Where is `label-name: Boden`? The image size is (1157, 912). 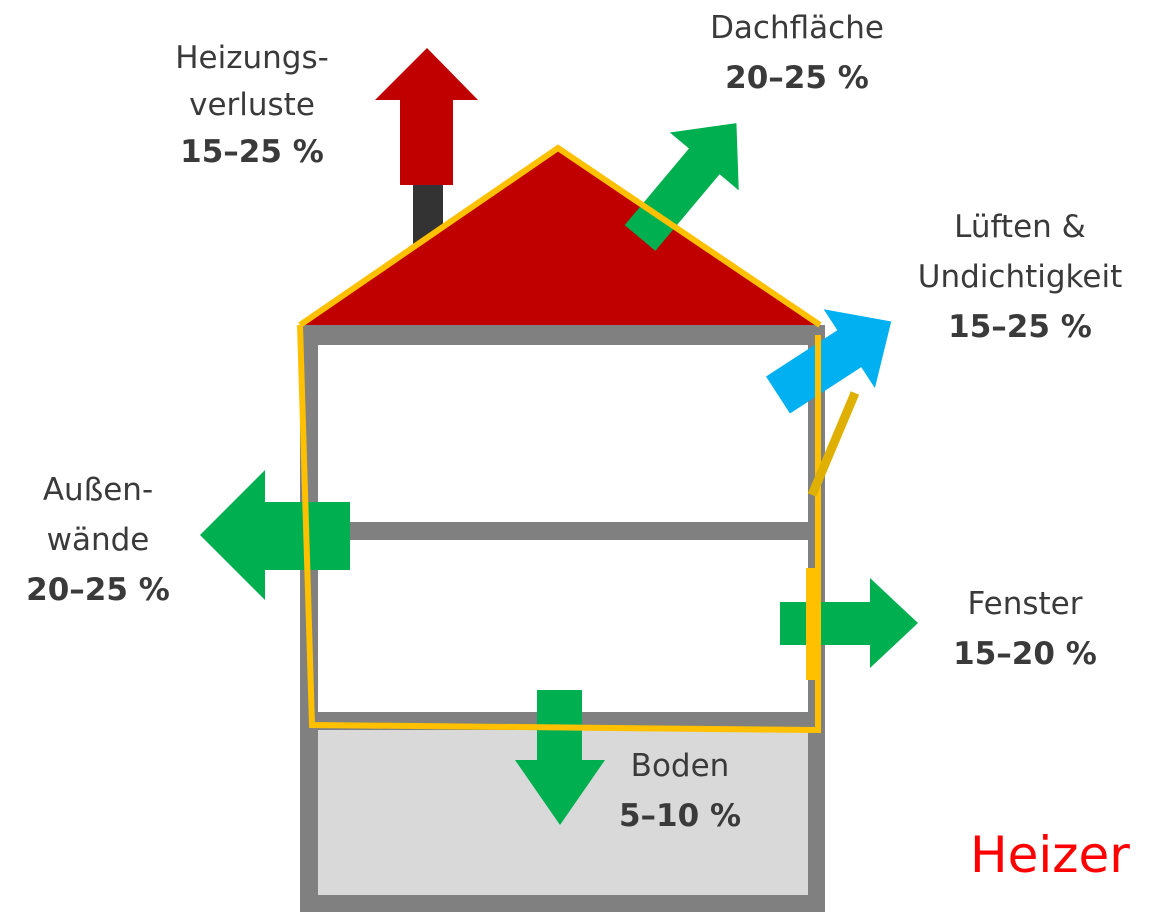
label-name: Boden is located at coordinates (680, 766).